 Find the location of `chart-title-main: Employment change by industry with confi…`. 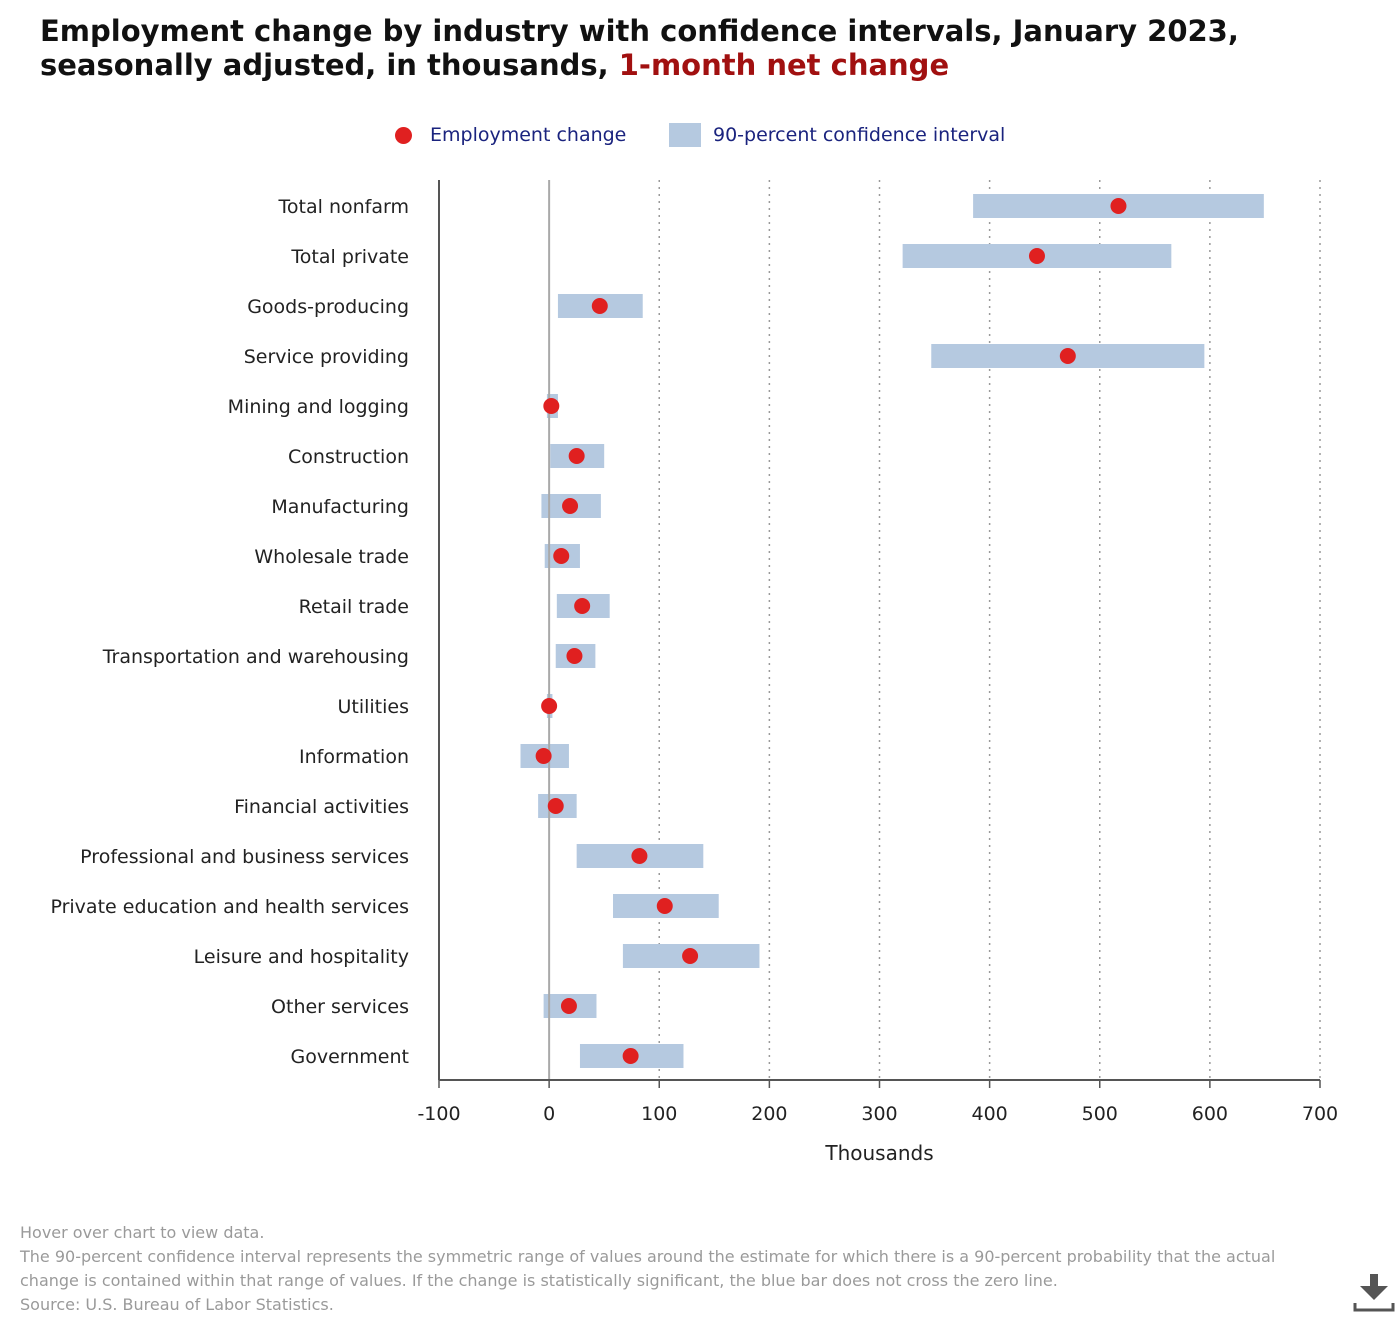

chart-title-main: Employment change by industry with confi… is located at coordinates (639, 48).